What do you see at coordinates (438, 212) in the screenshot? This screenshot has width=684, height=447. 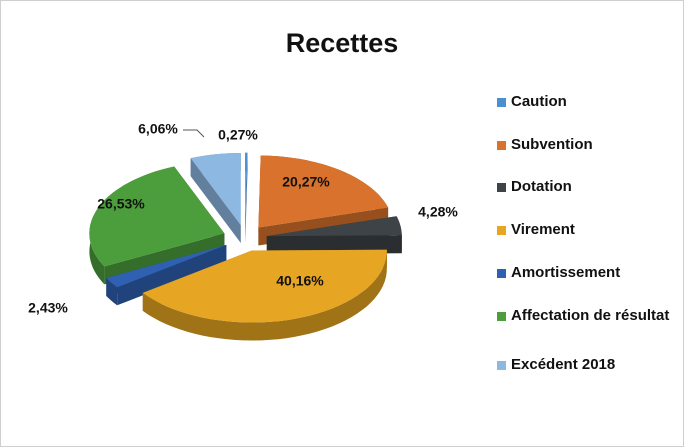 I see `data-label: 4,28%` at bounding box center [438, 212].